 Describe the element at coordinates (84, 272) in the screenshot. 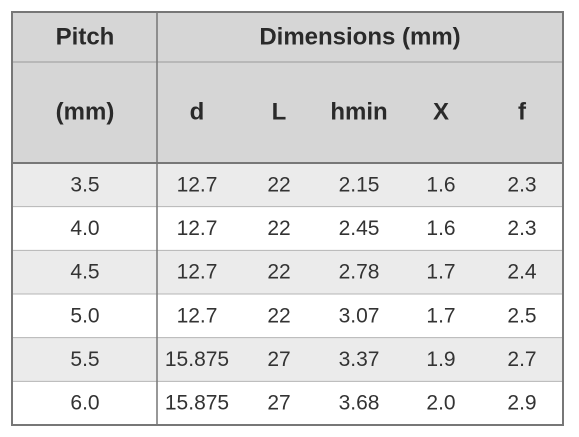

I see `cell: 4.5` at that location.